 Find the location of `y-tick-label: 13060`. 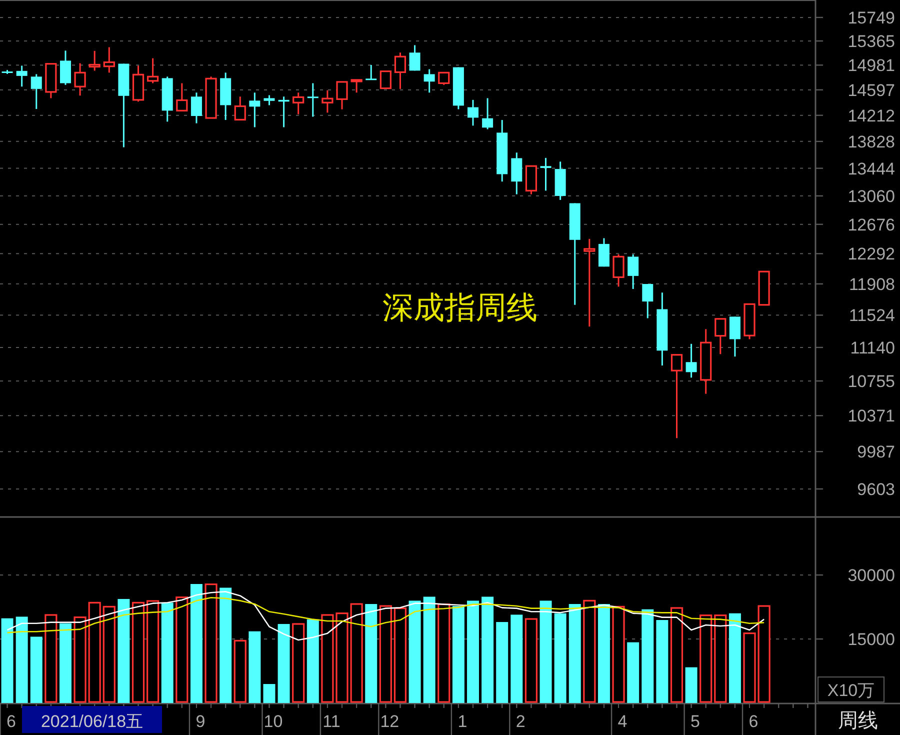

y-tick-label: 13060 is located at coordinates (871, 196).